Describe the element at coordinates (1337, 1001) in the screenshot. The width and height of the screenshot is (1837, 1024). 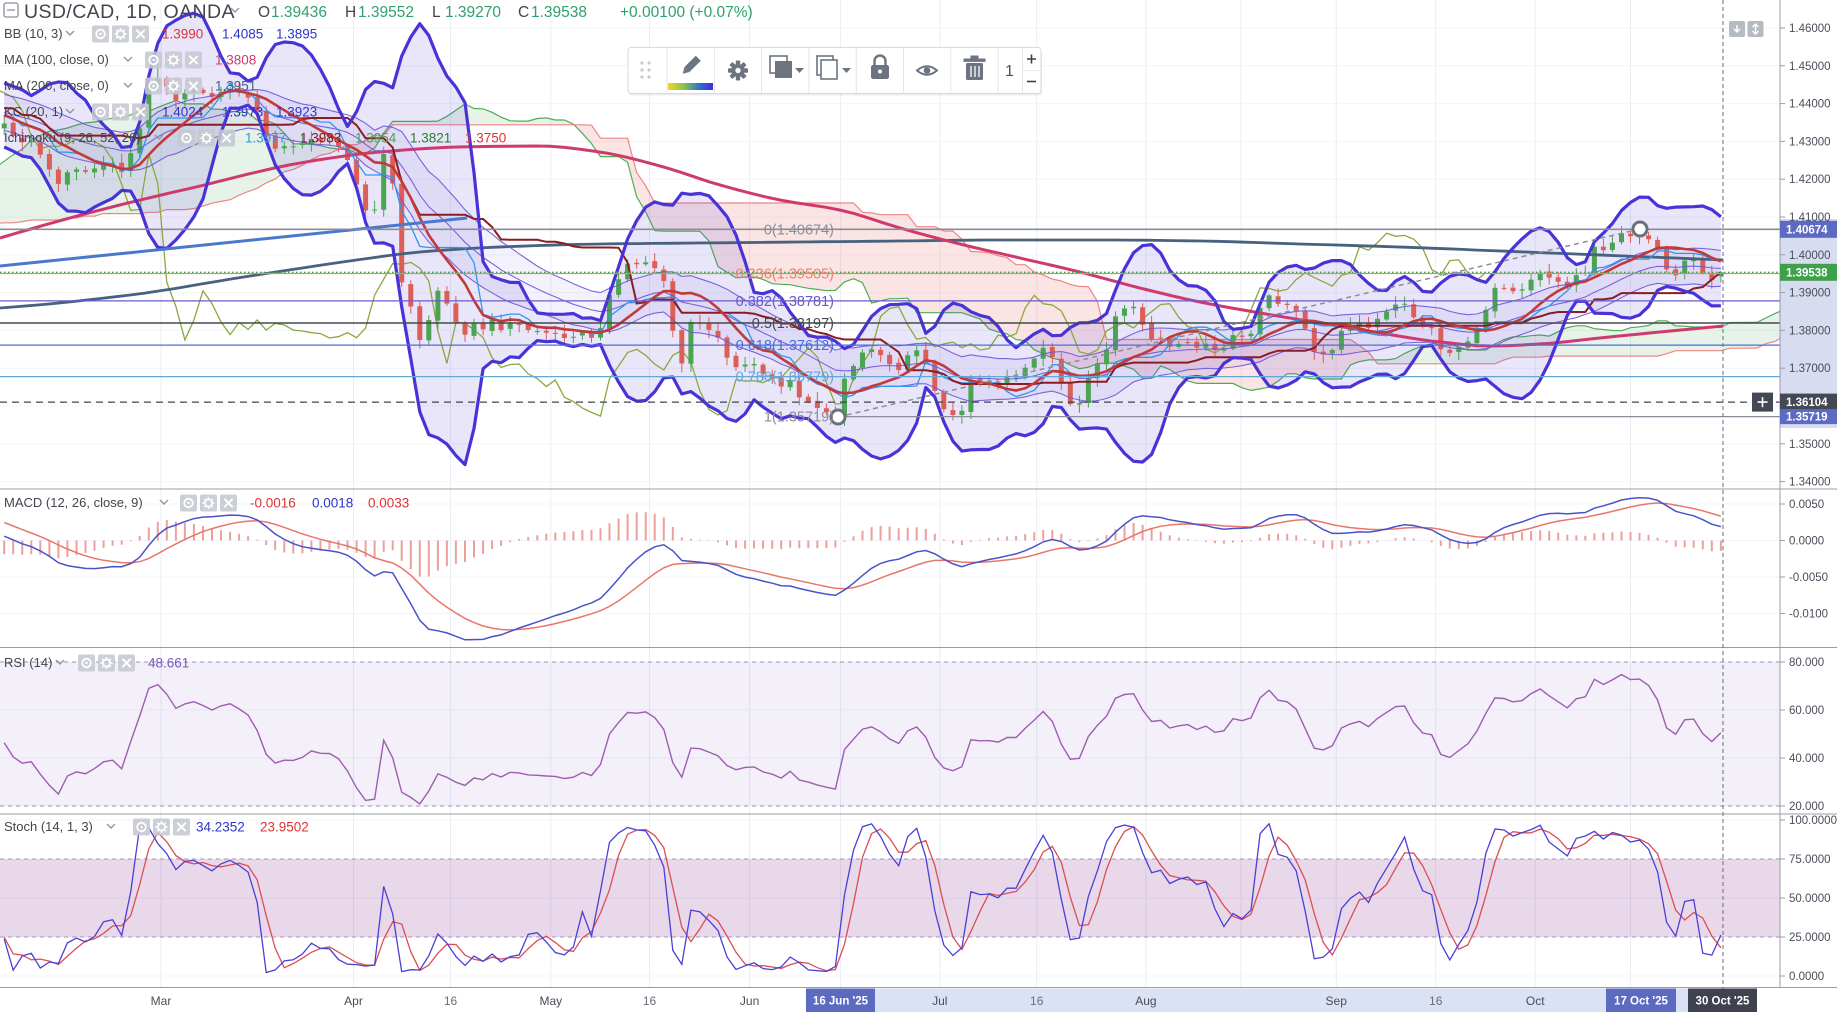
I see `svg-text: Sep` at that location.